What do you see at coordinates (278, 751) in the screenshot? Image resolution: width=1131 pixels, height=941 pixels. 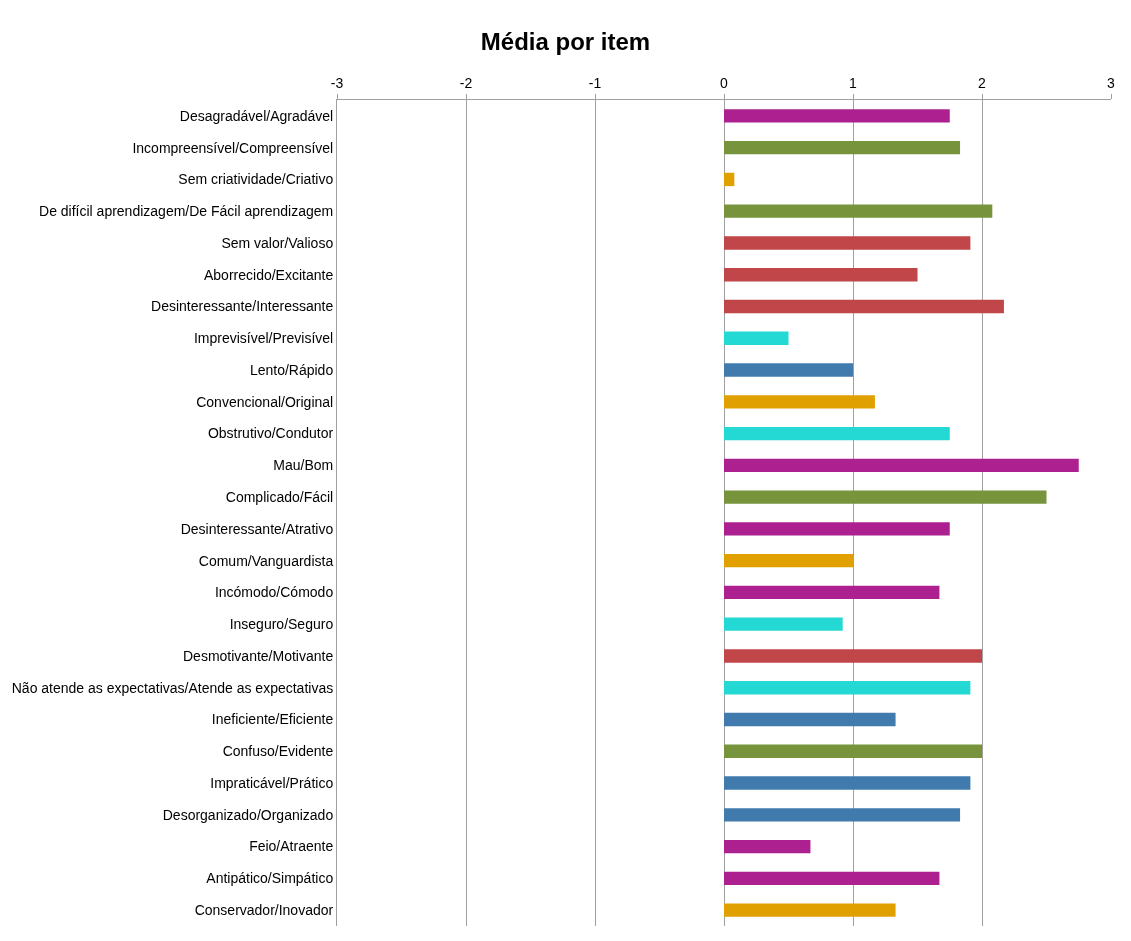 I see `y-tick-label: Confuso/Evidente` at bounding box center [278, 751].